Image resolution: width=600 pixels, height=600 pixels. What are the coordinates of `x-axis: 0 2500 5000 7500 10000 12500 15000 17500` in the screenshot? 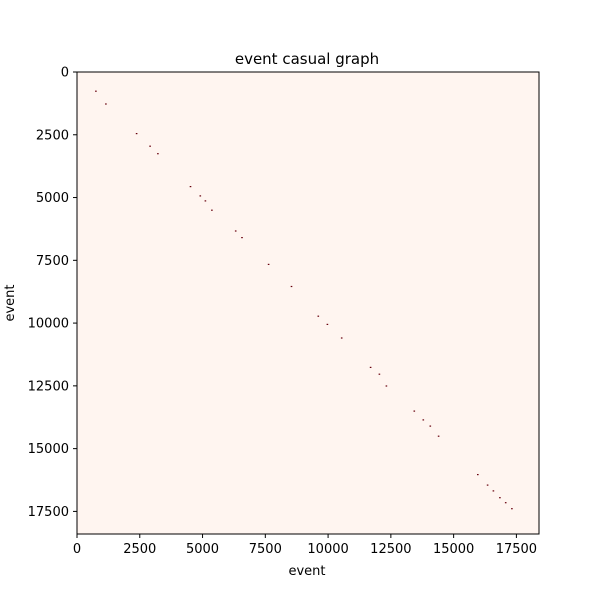 It's located at (305, 545).